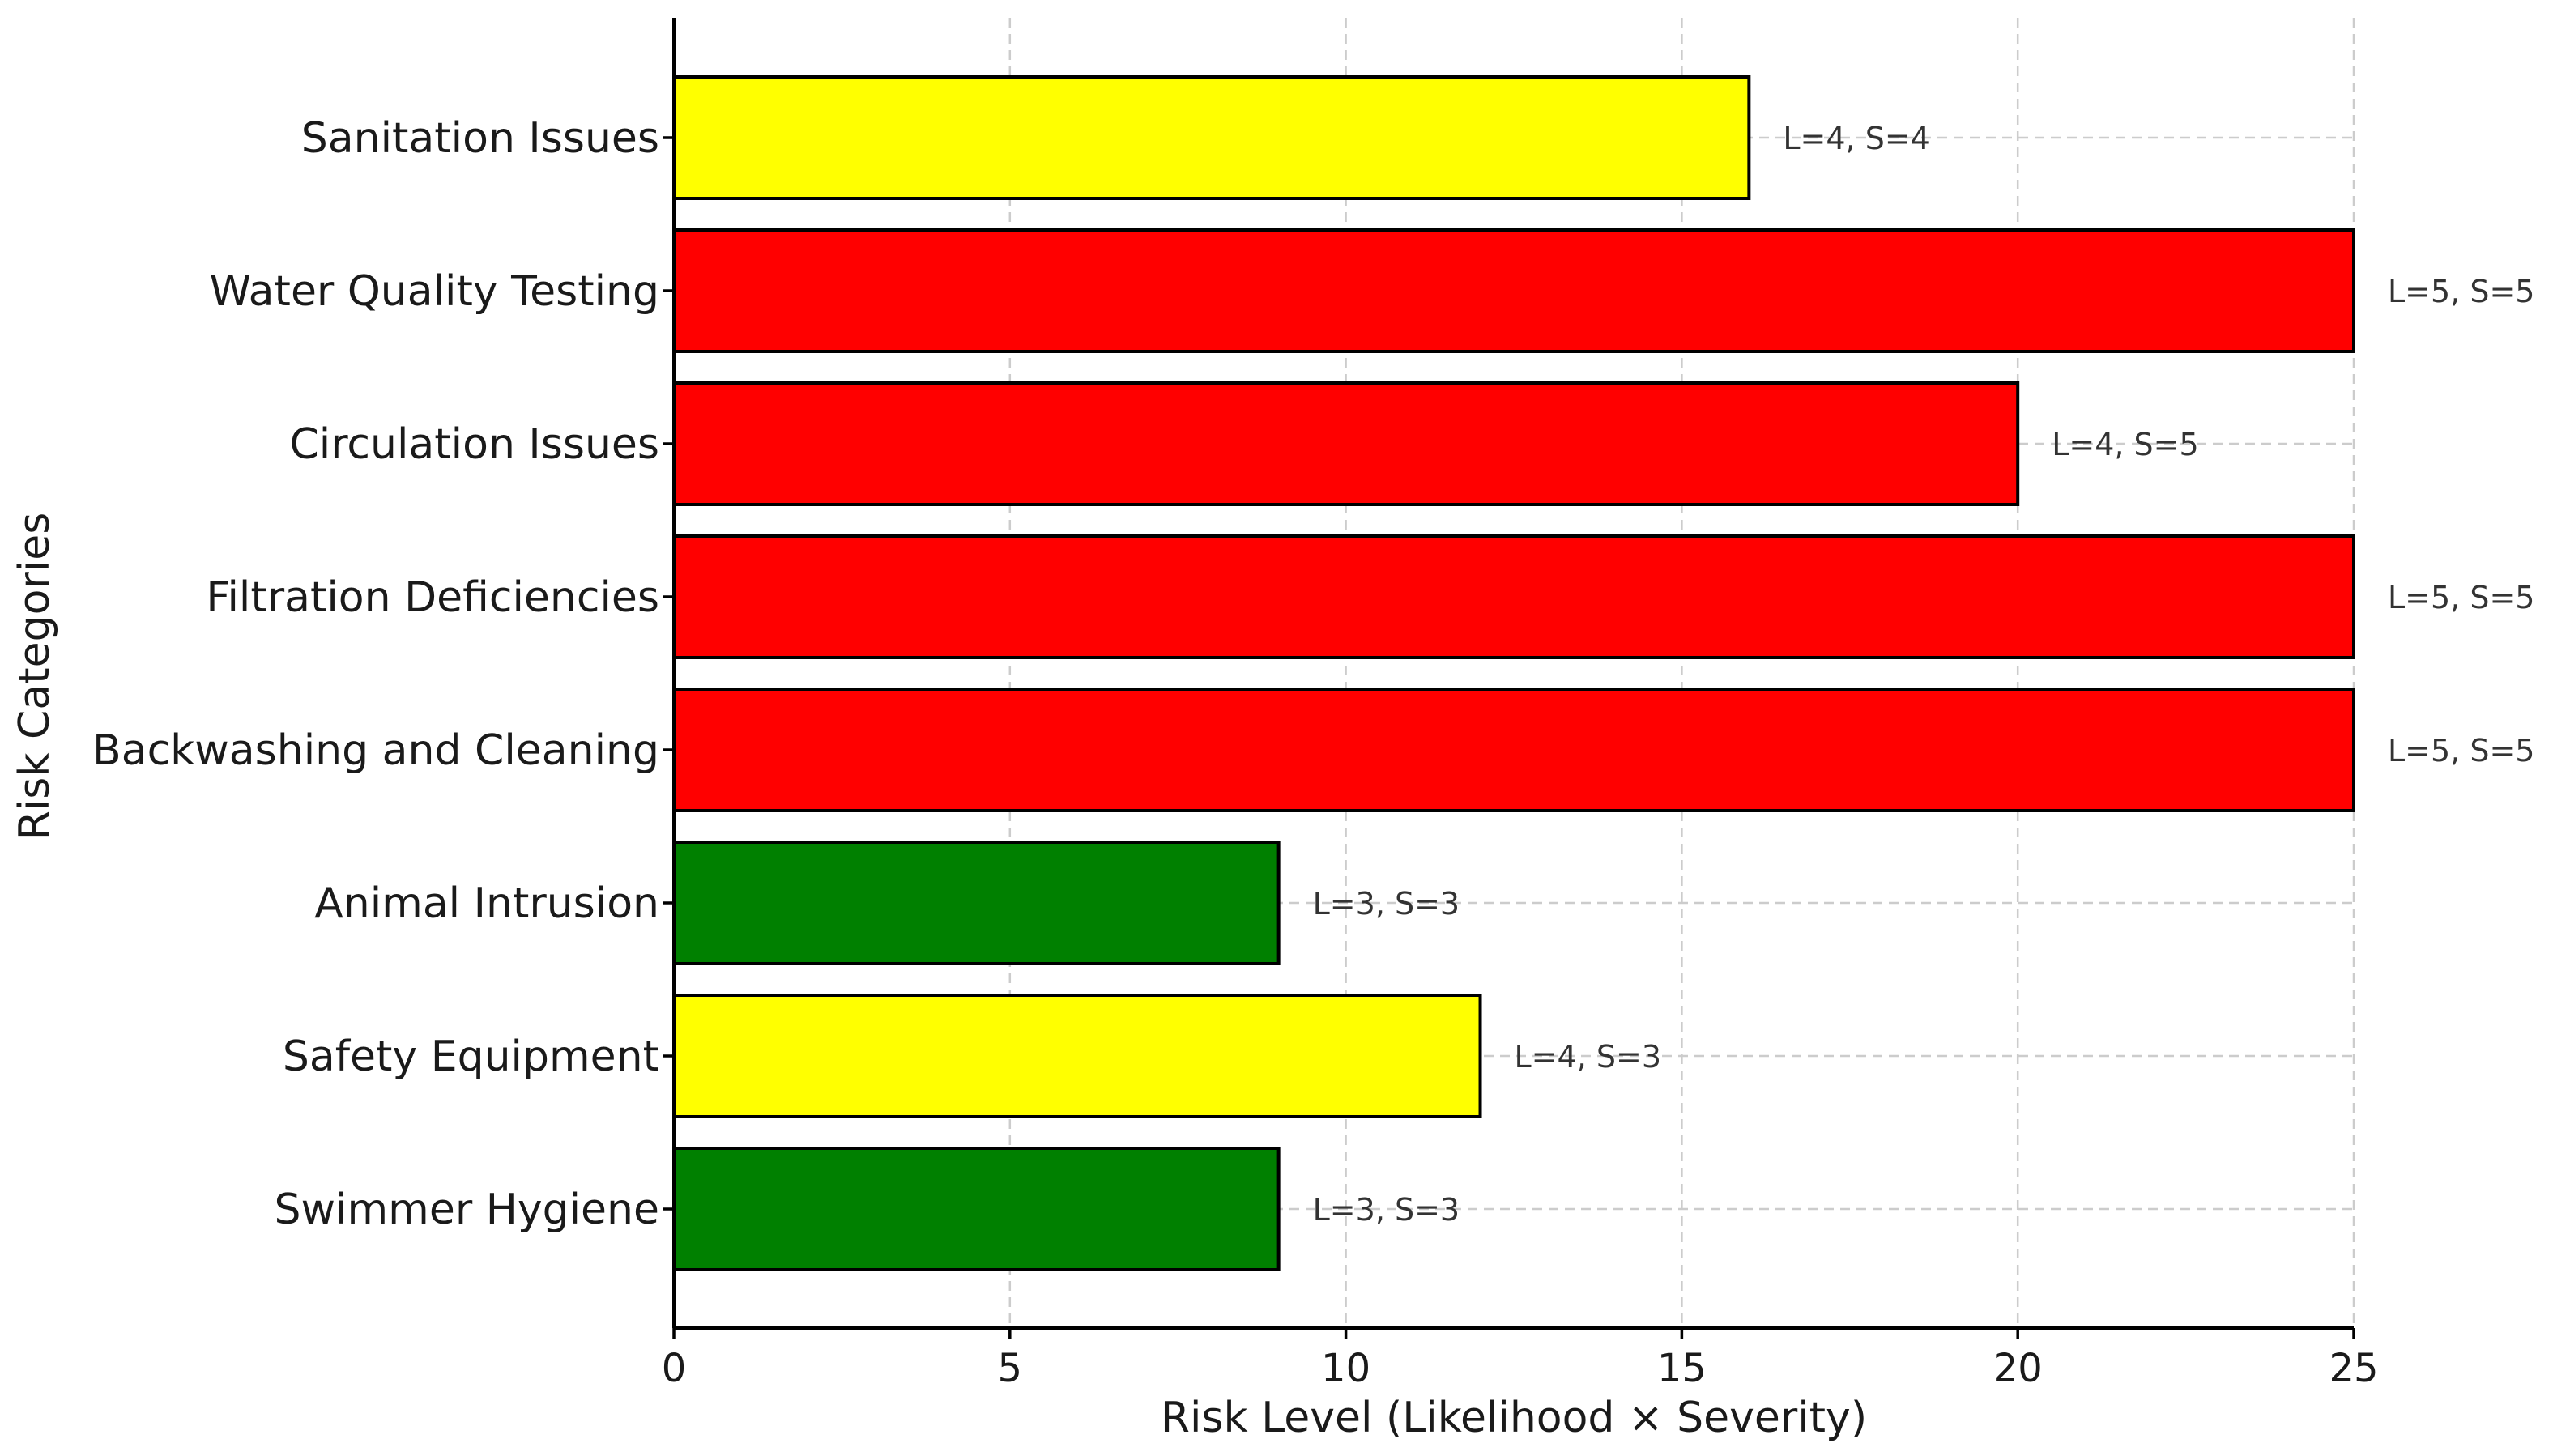  What do you see at coordinates (480, 138) in the screenshot?
I see `category-label: Sanitation Issues` at bounding box center [480, 138].